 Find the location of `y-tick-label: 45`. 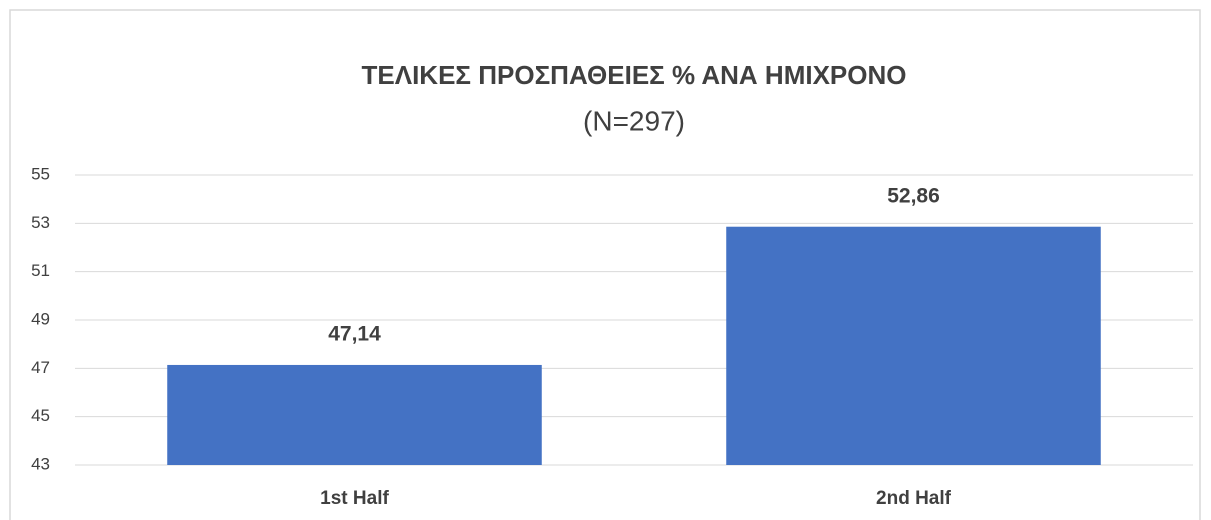

y-tick-label: 45 is located at coordinates (40, 415).